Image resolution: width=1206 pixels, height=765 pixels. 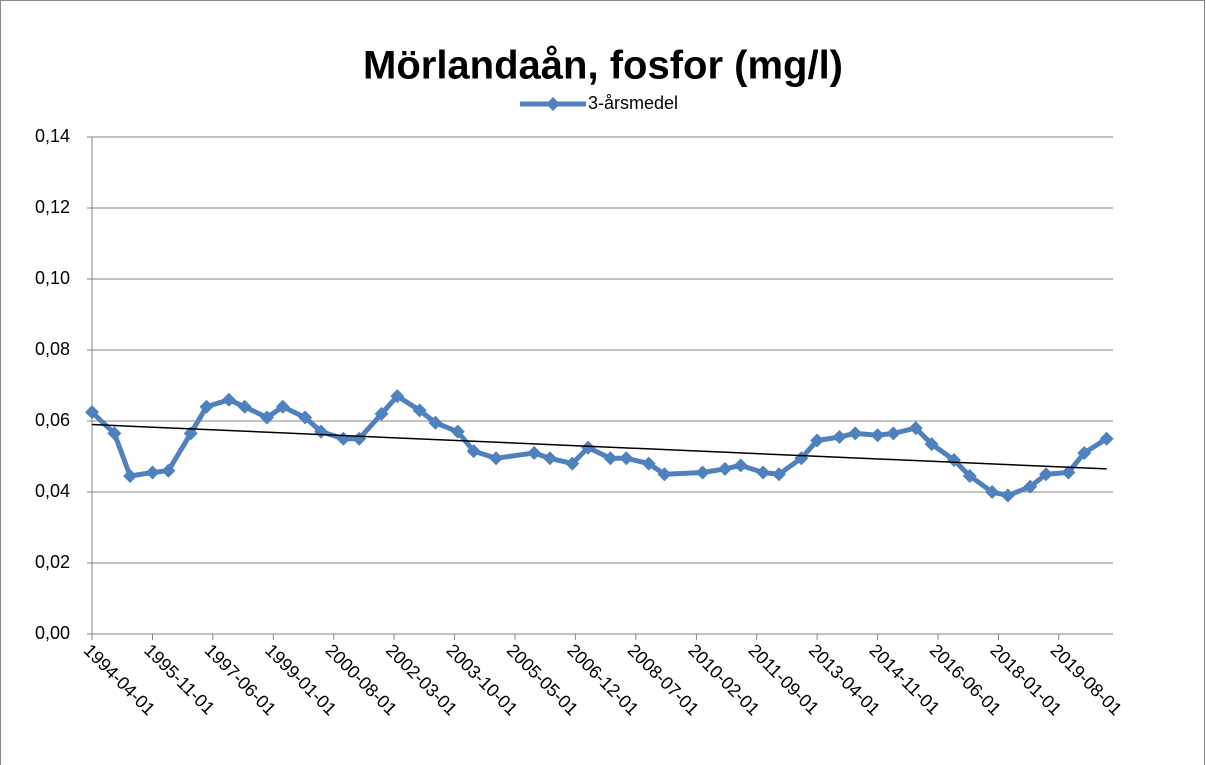 I want to click on y-tick-label: 0,06, so click(x=52, y=420).